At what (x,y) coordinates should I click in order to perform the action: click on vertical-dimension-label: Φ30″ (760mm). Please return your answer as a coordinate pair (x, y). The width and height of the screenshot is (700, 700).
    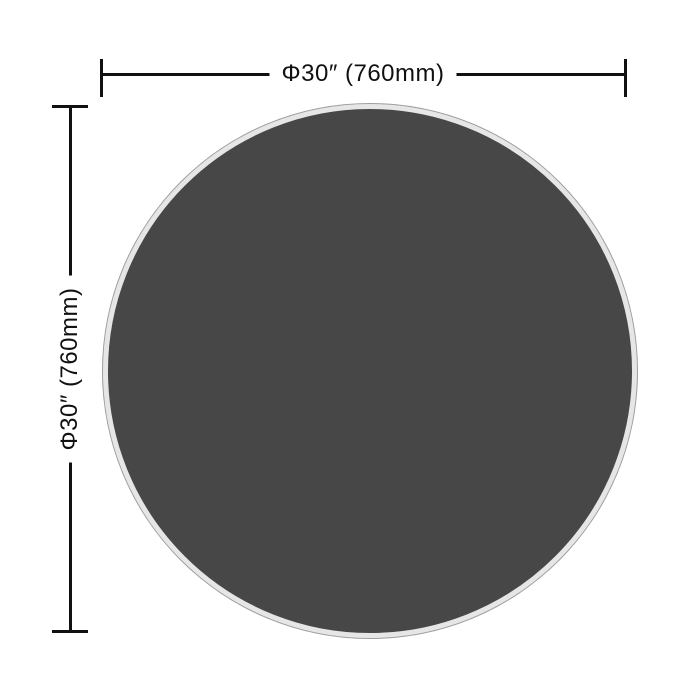
    Looking at the image, I should click on (70, 369).